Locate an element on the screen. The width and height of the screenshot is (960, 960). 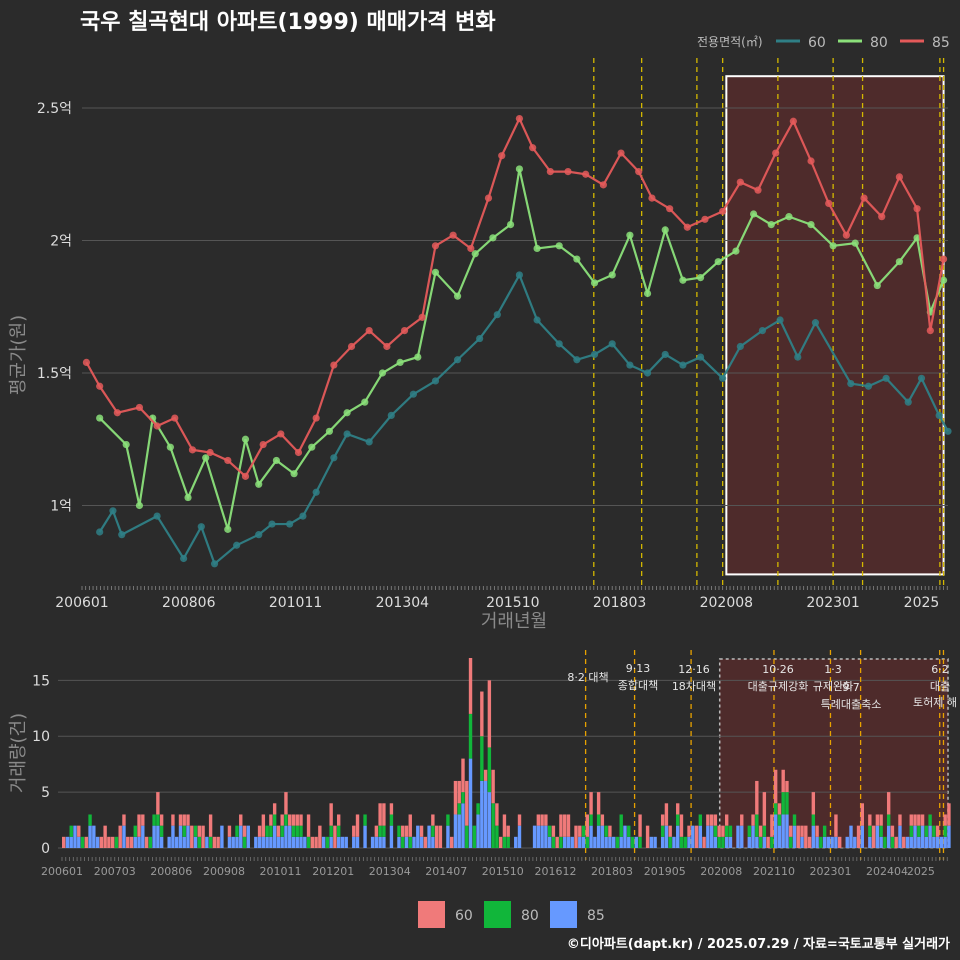
y-tick-label: 2억 is located at coordinates (61, 242).